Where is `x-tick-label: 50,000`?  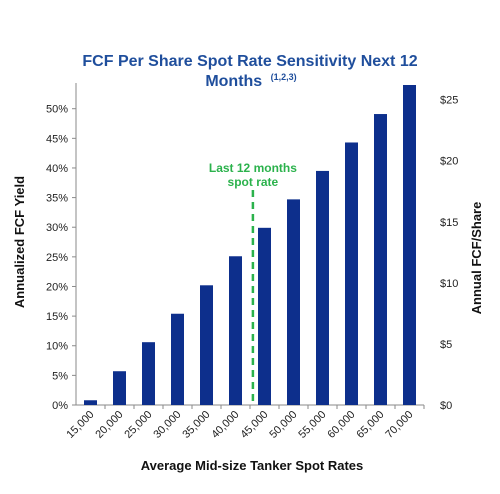
x-tick-label: 50,000 is located at coordinates (283, 425).